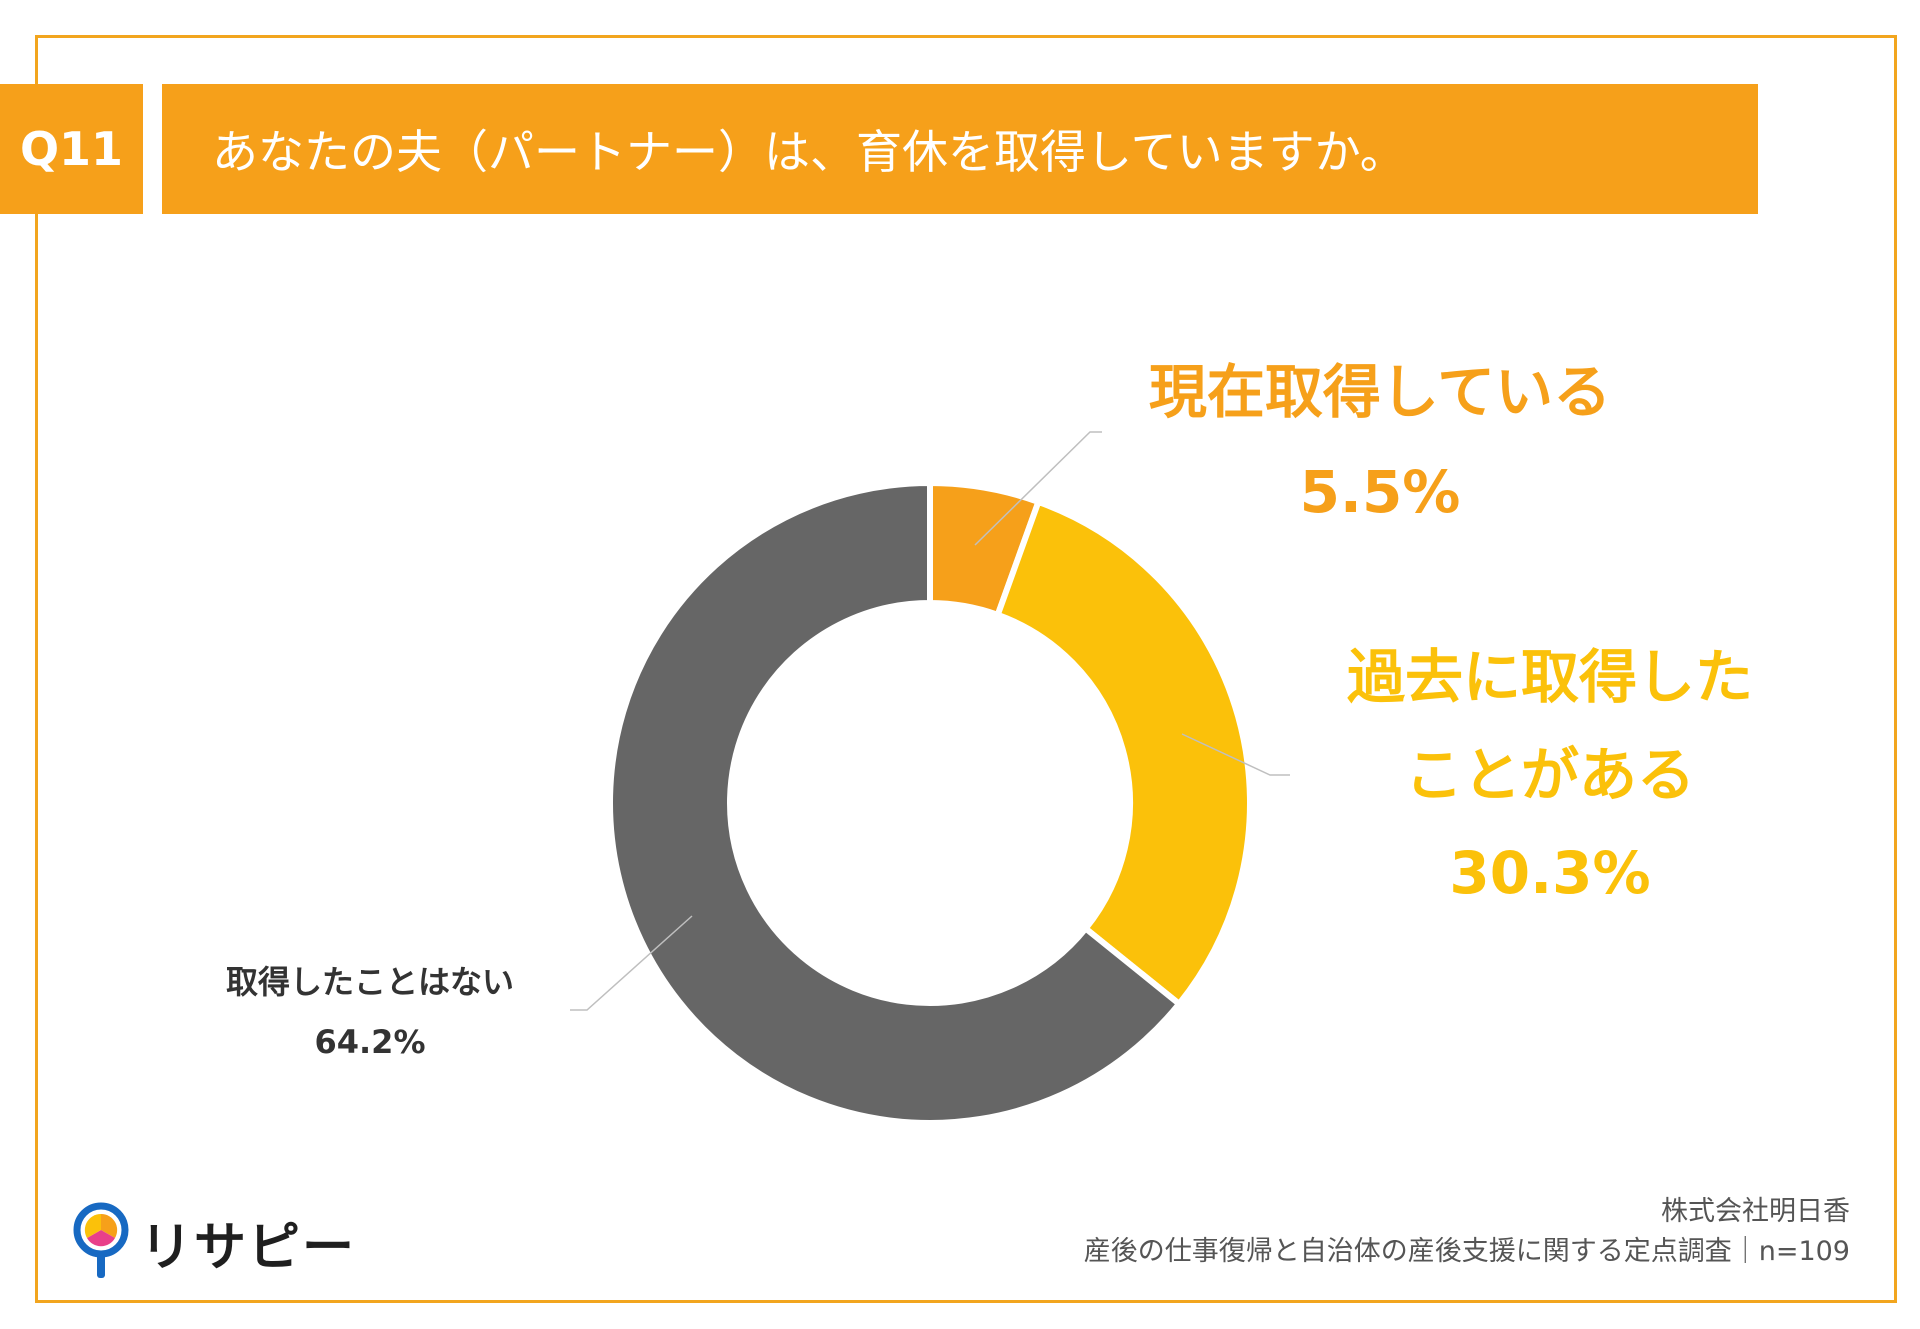 This screenshot has width=1920, height=1329. What do you see at coordinates (101, 1240) in the screenshot?
I see `magnifier-pin-icon` at bounding box center [101, 1240].